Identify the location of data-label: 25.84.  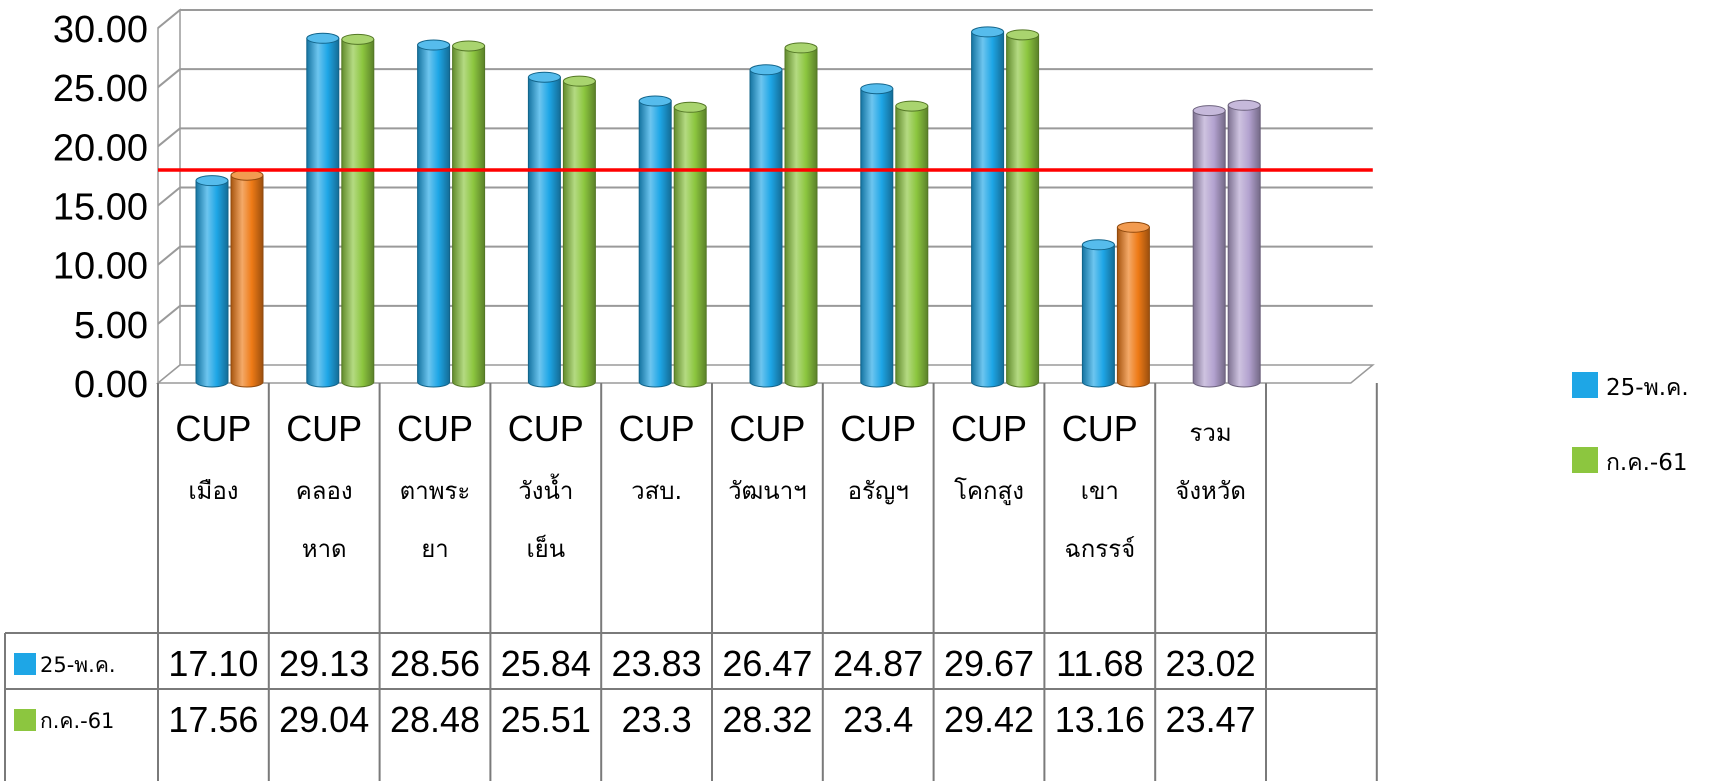
(546, 663).